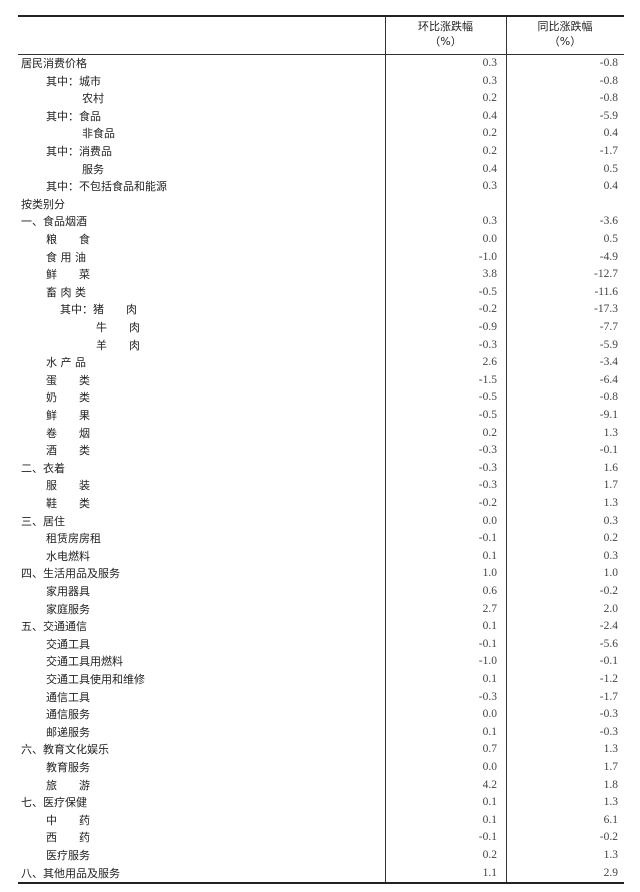 Image resolution: width=640 pixels, height=892 pixels. What do you see at coordinates (68, 785) in the screenshot?
I see `row-label: 旅 游` at bounding box center [68, 785].